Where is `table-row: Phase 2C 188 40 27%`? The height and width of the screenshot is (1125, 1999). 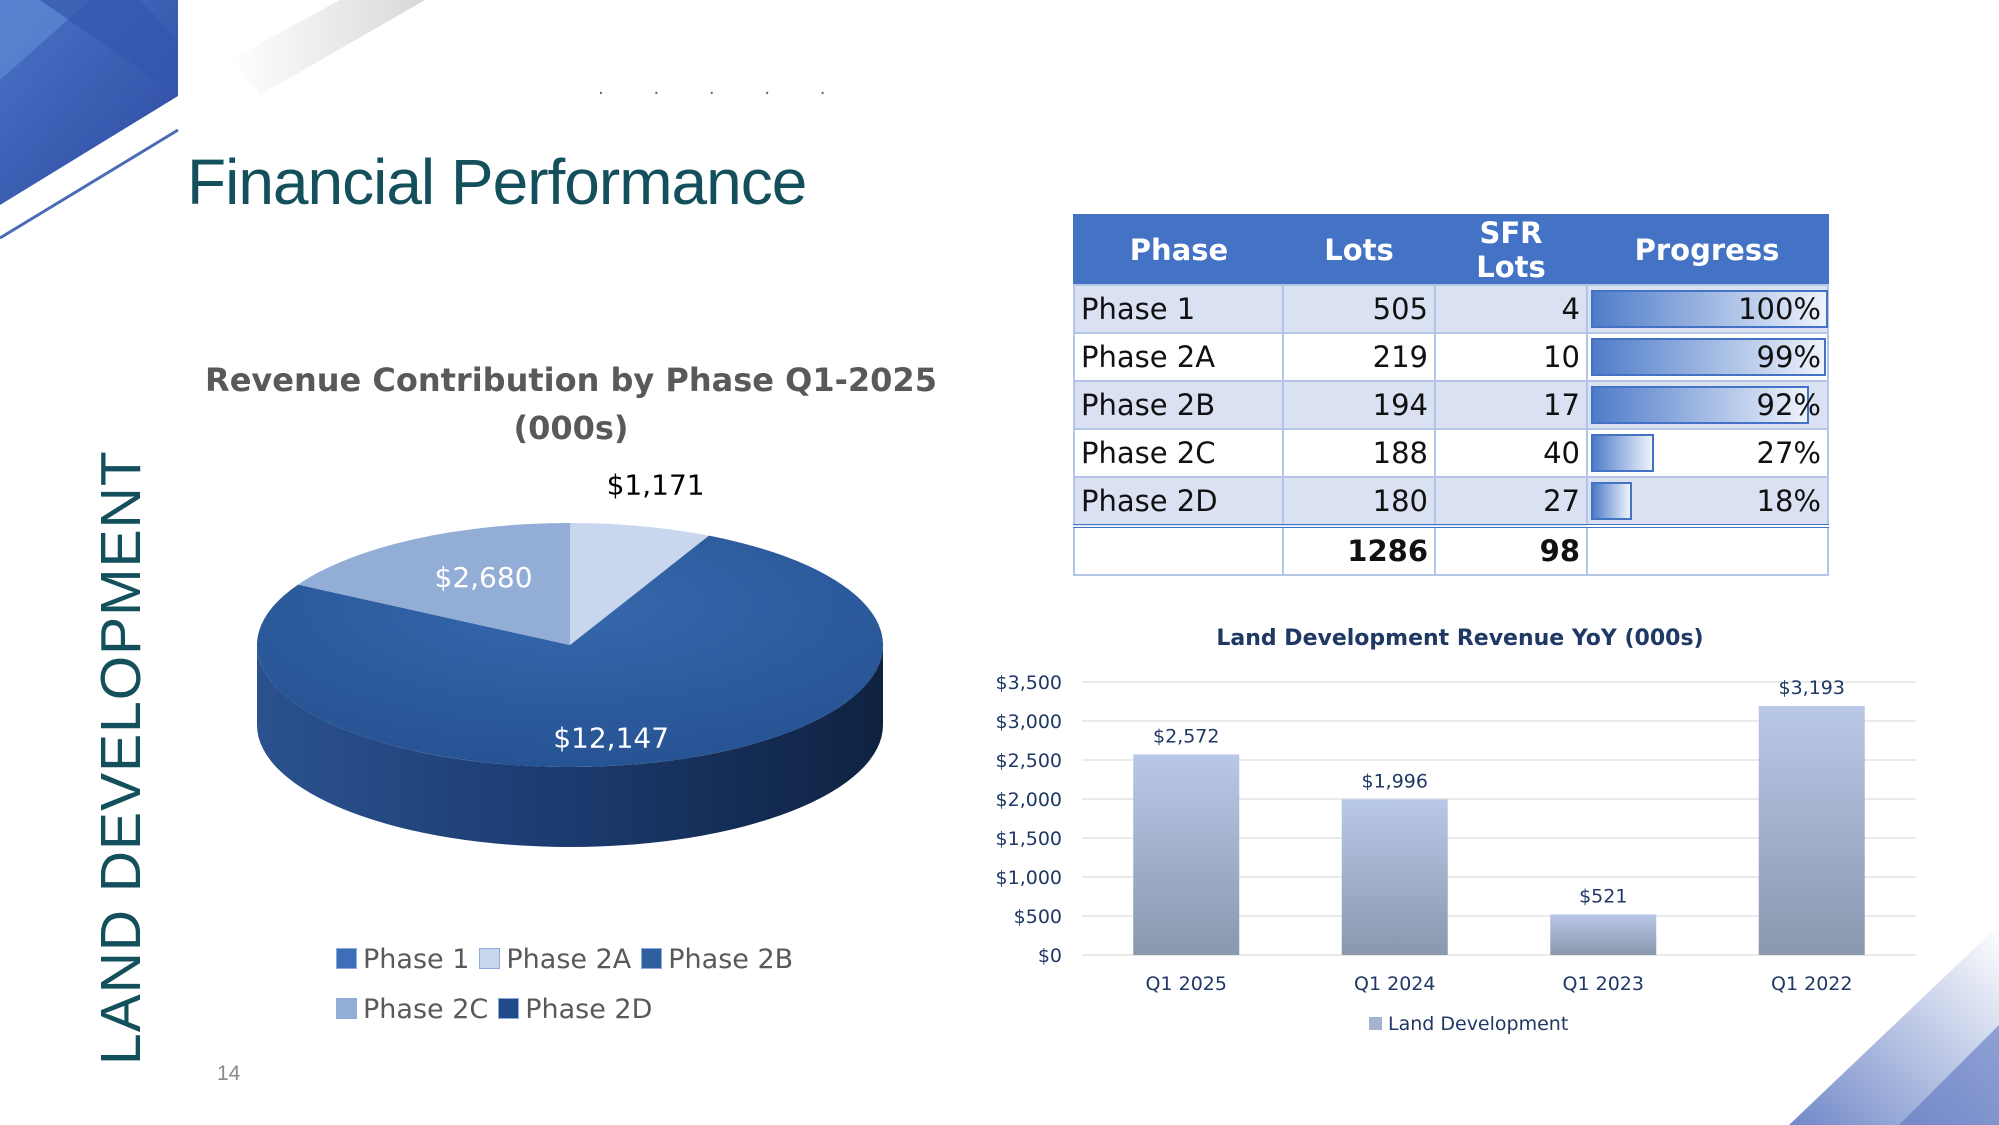 table-row: Phase 2C 188 40 27% is located at coordinates (1451, 453).